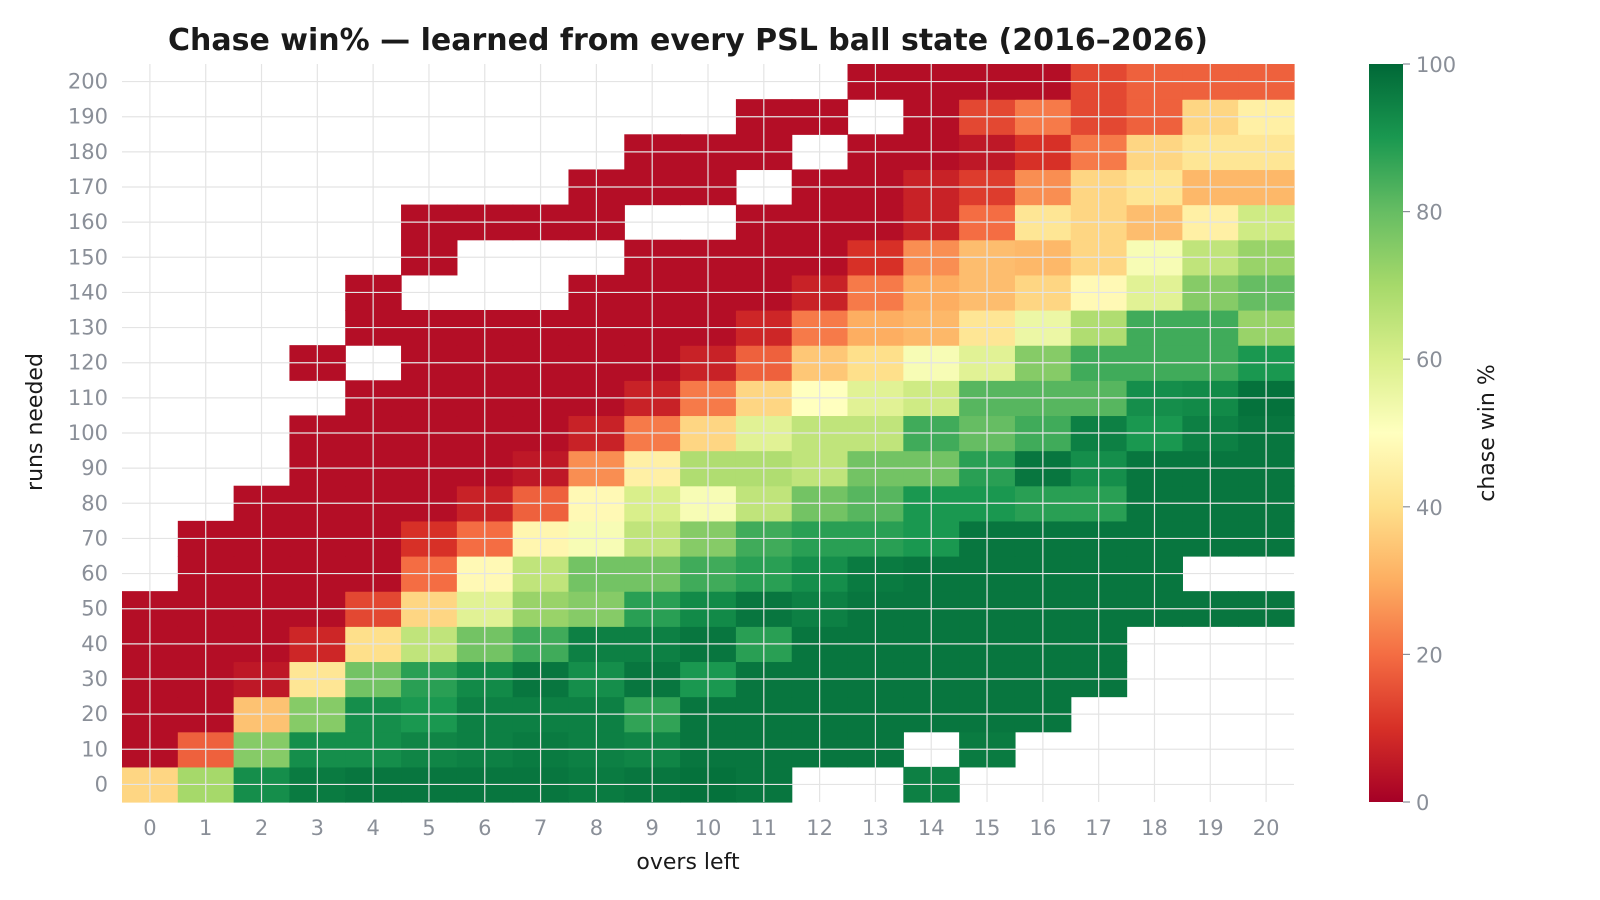 This screenshot has width=1600, height=900. Describe the element at coordinates (652, 828) in the screenshot. I see `x-tick-label: 9` at that location.